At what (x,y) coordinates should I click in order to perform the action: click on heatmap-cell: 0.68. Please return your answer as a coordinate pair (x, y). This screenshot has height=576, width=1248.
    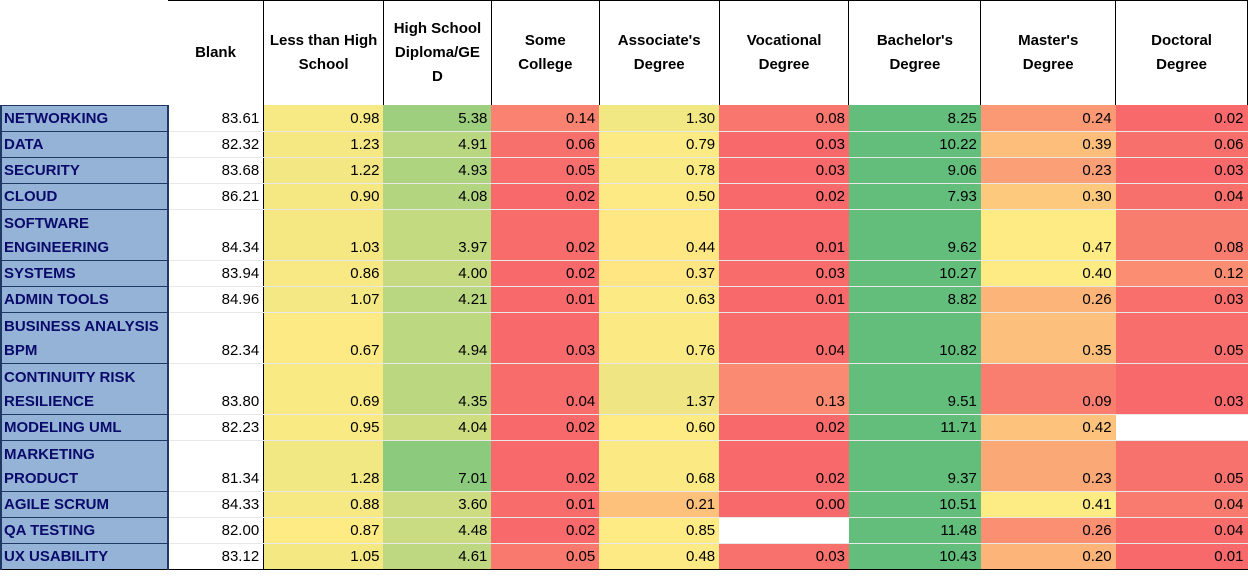
    Looking at the image, I should click on (659, 466).